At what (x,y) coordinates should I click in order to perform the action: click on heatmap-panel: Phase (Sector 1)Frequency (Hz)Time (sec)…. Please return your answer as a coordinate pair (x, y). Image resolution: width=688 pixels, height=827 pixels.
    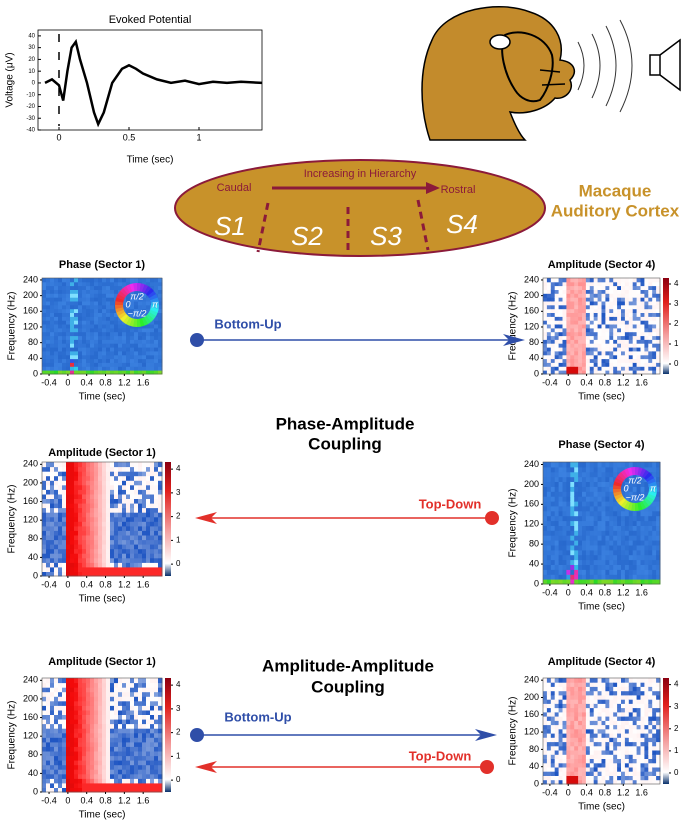
    Looking at the image, I should click on (85, 331).